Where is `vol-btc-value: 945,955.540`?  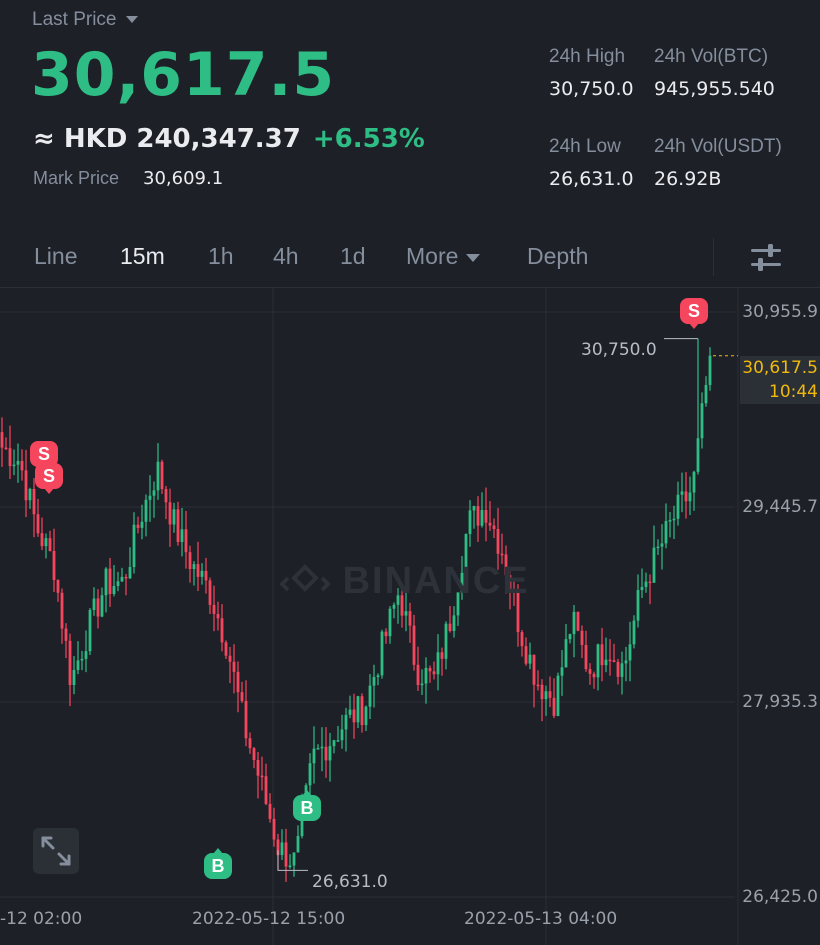
vol-btc-value: 945,955.540 is located at coordinates (714, 89).